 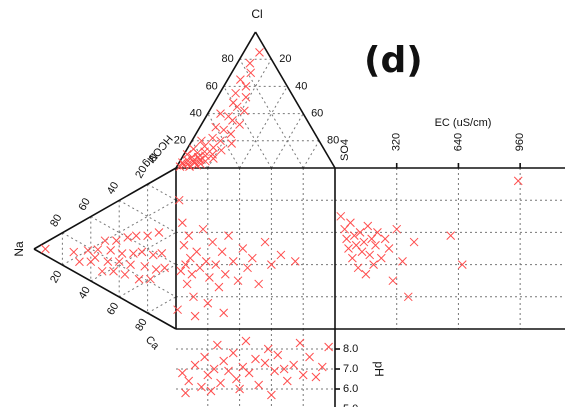 I want to click on anion-right-tick-label: 20, so click(x=285, y=59).